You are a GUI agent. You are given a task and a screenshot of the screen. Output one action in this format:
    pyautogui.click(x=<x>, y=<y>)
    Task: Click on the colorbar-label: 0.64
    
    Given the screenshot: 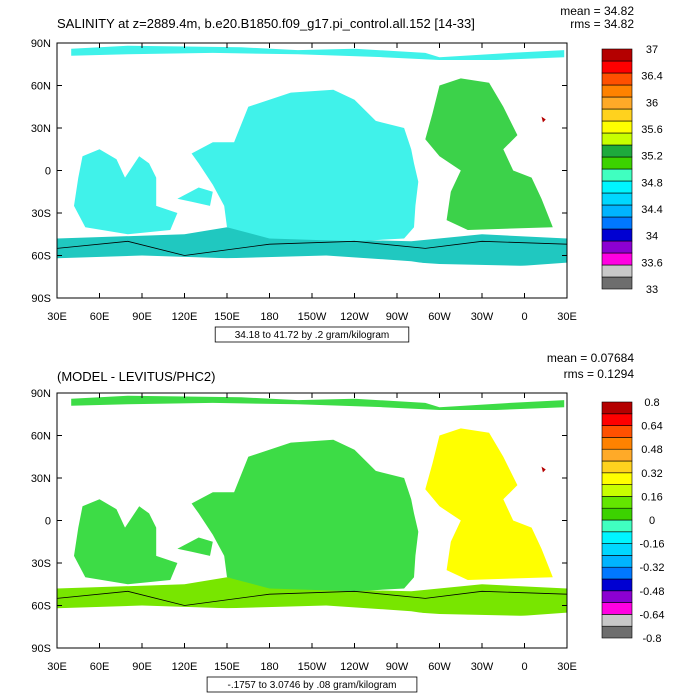 What is the action you would take?
    pyautogui.click(x=651, y=427)
    